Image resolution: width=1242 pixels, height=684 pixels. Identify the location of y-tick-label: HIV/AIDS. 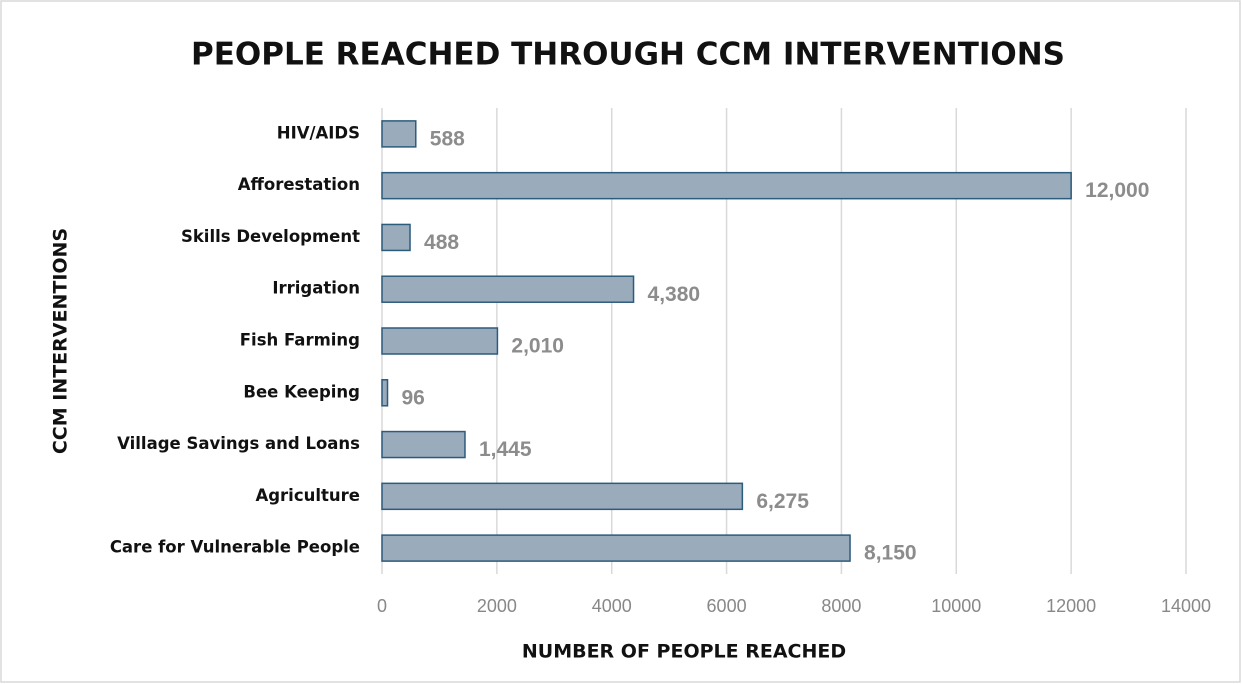
(318, 132).